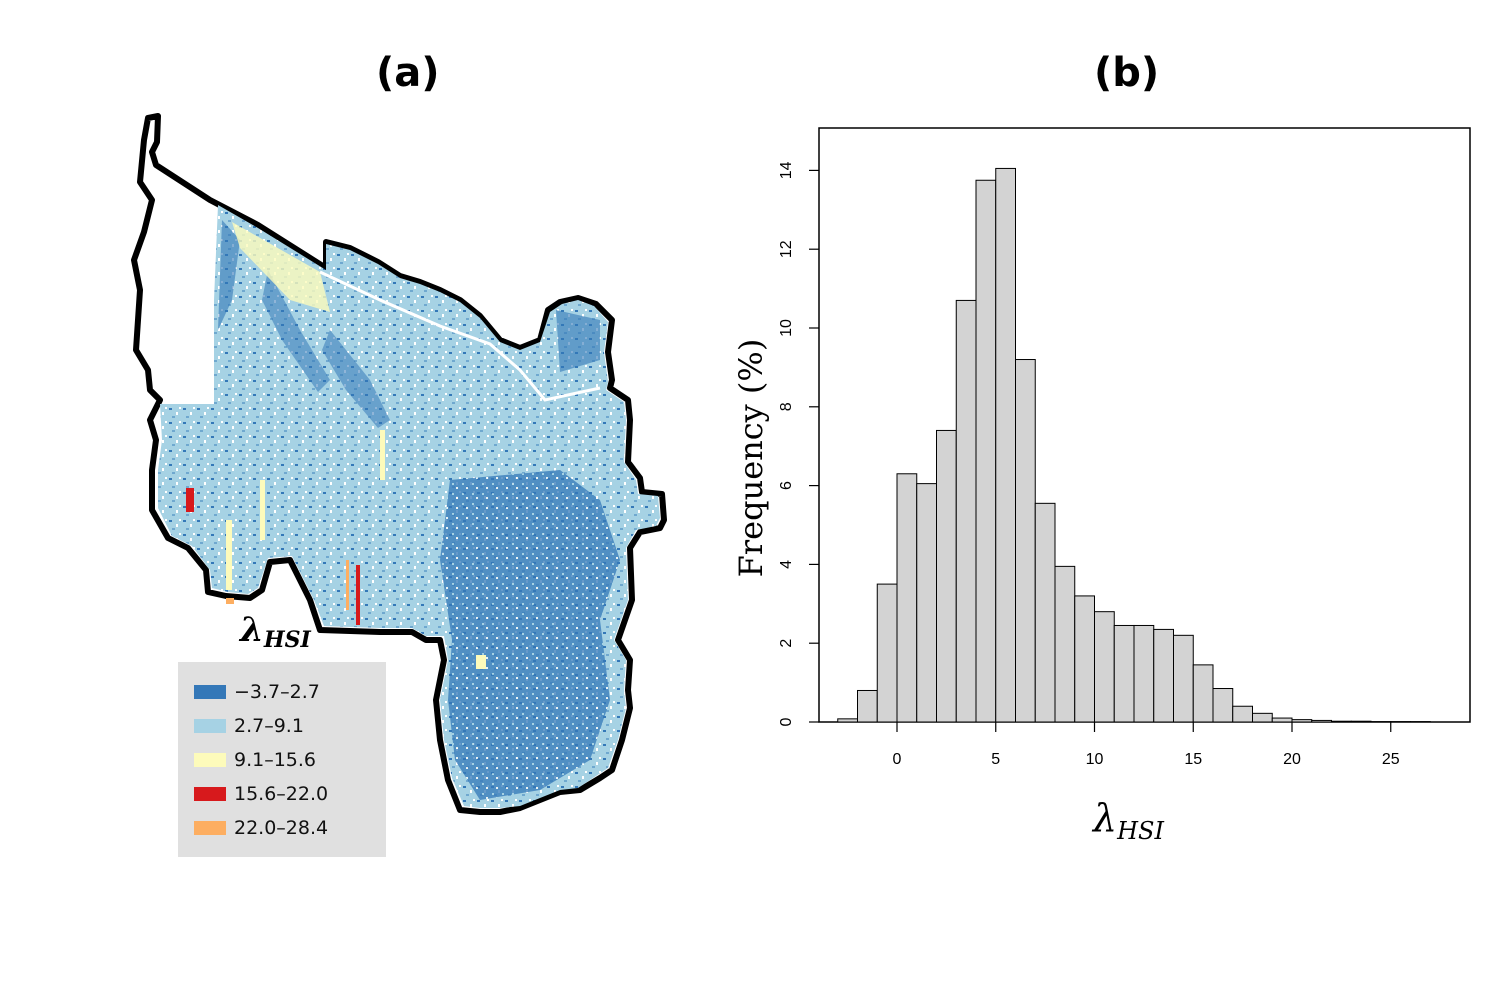  Describe the element at coordinates (1127, 73) in the screenshot. I see `panel-b-label: (b)` at that location.